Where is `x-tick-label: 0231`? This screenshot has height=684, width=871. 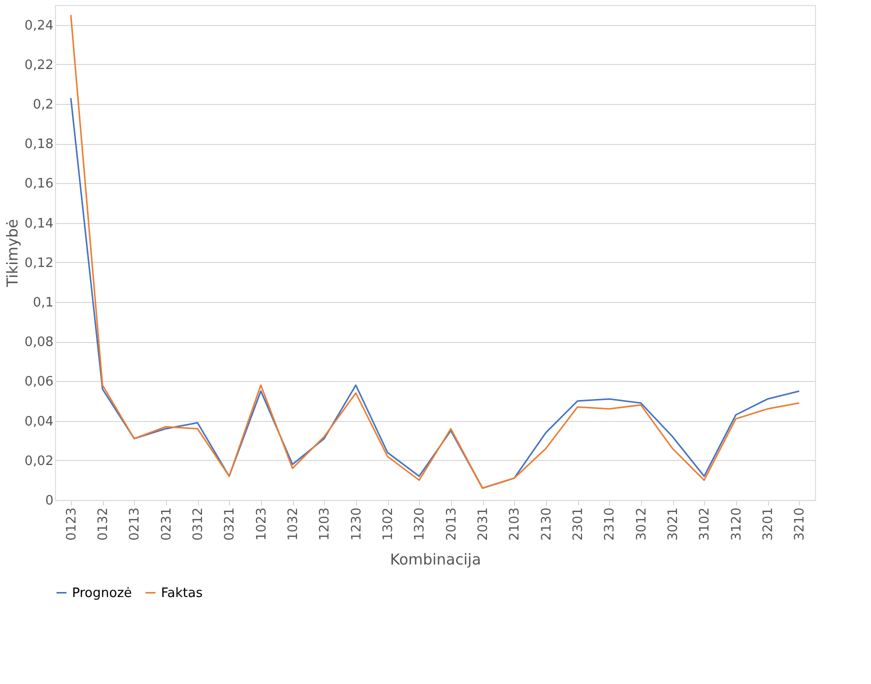
x-tick-label: 0231 is located at coordinates (166, 524).